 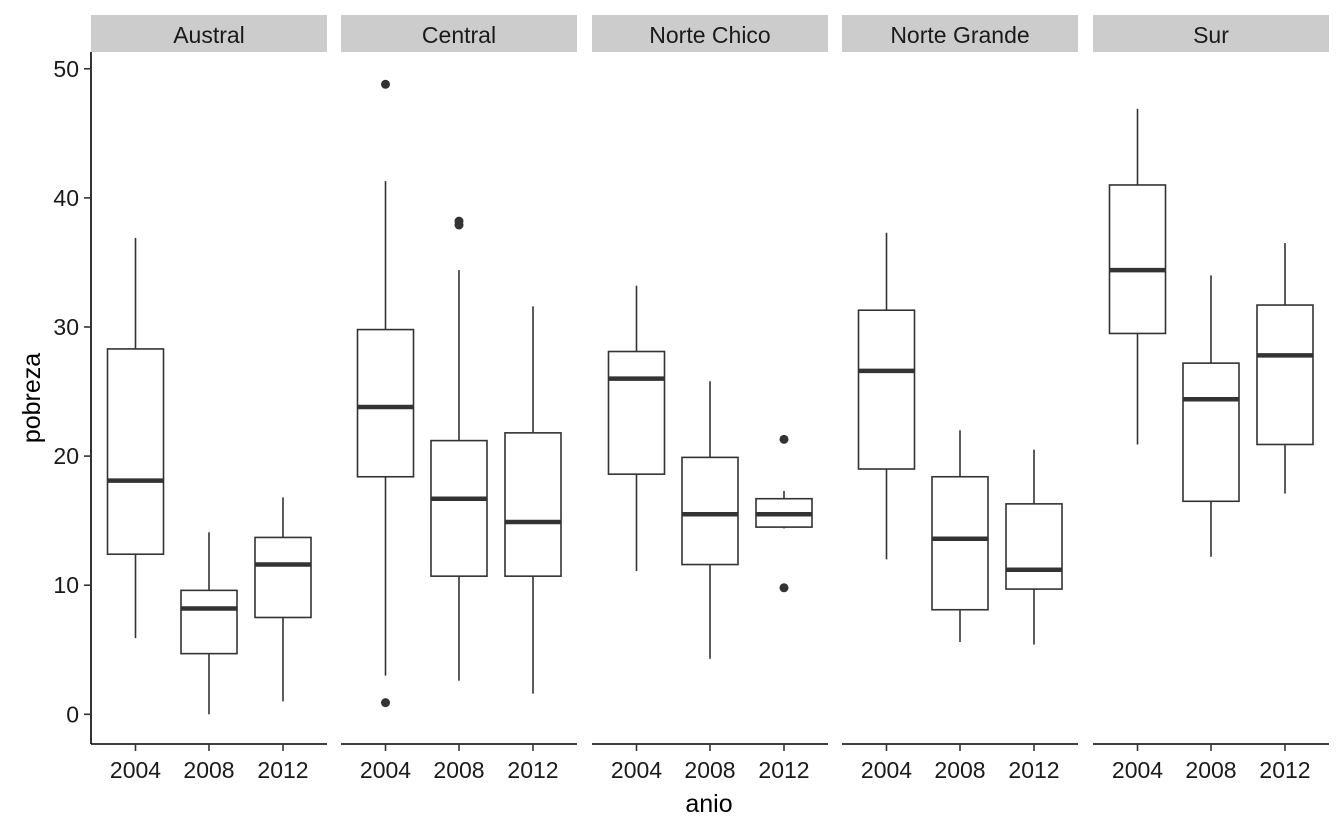 I want to click on facet-strip-label: Sur, so click(x=1211, y=35).